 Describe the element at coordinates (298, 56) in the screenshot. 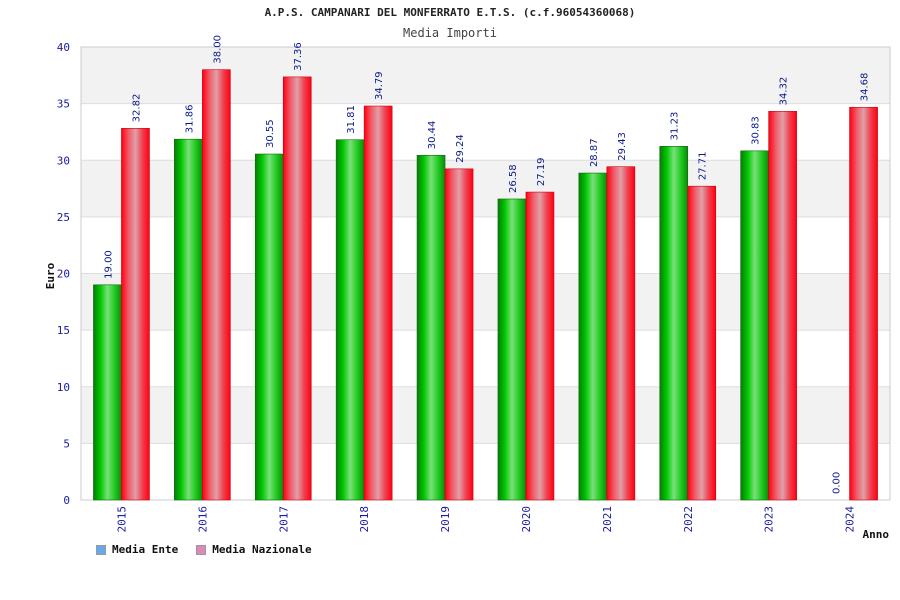

I see `data-label: 37.36` at that location.